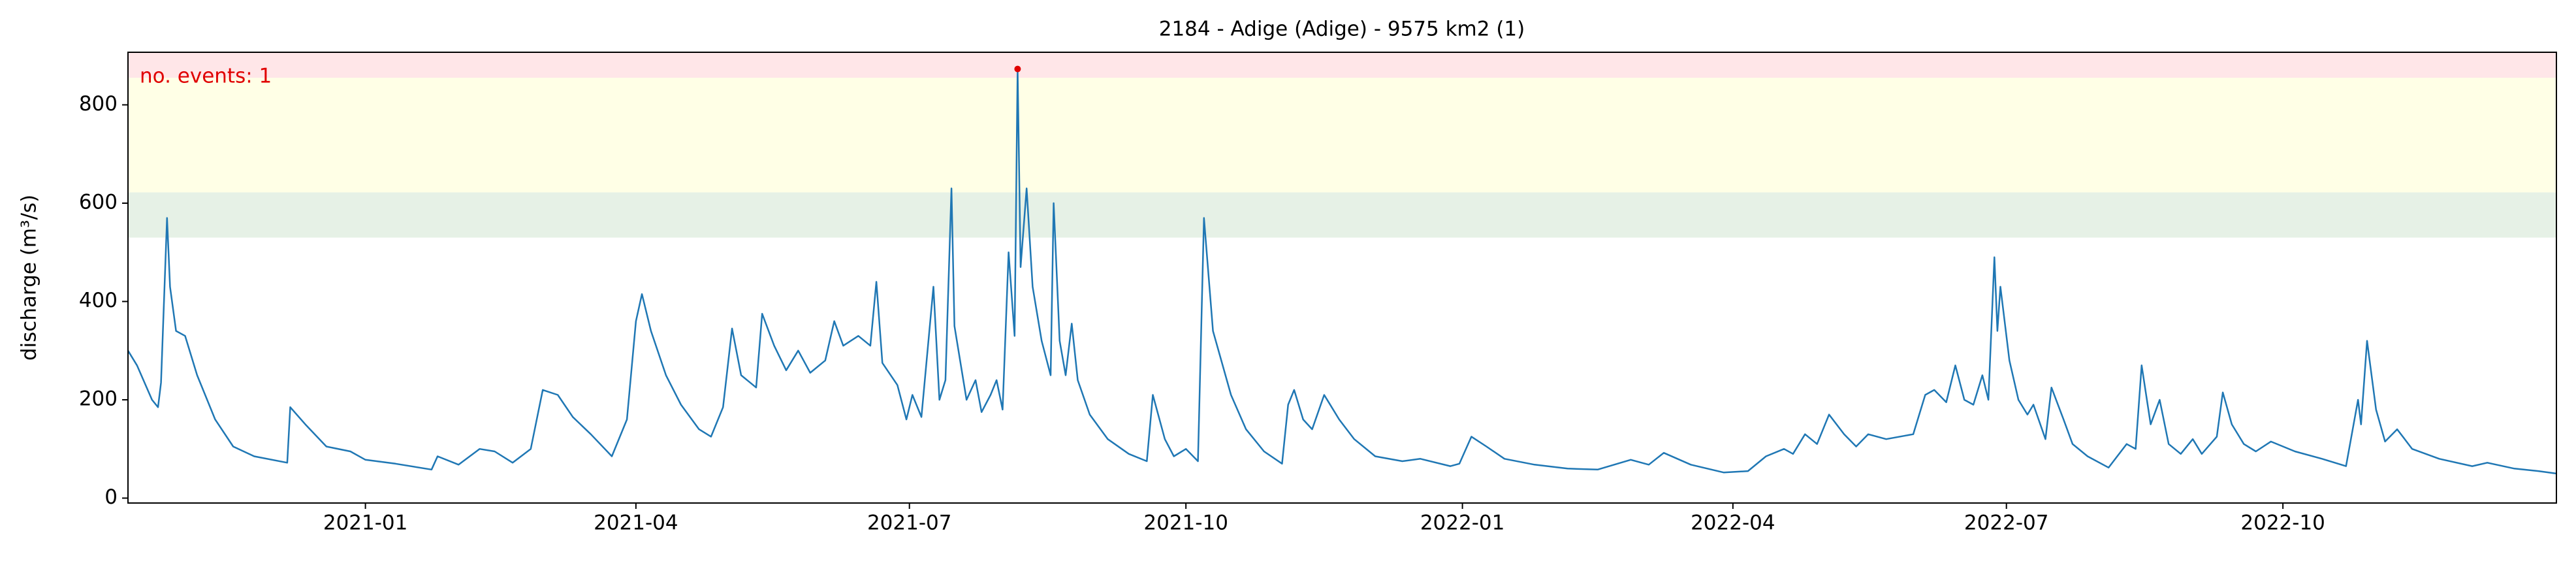 This screenshot has height=569, width=2576. Describe the element at coordinates (206, 76) in the screenshot. I see `annotation: no. events: 1` at that location.